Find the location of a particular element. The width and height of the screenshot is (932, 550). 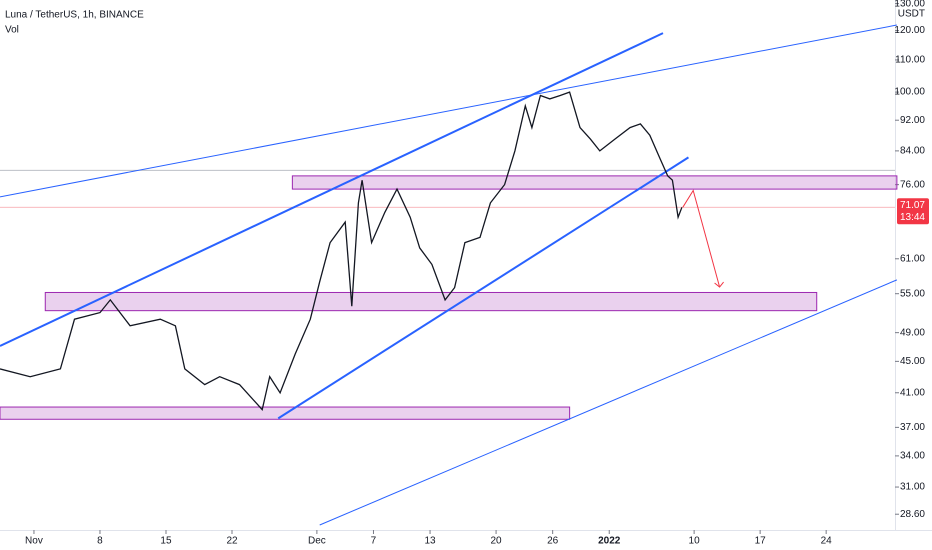

y-tick-label: 120.00 is located at coordinates (909, 30).